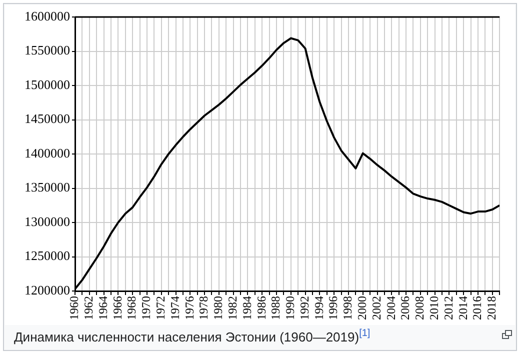  Describe the element at coordinates (47, 221) in the screenshot. I see `y-tick-label: 1300000` at that location.